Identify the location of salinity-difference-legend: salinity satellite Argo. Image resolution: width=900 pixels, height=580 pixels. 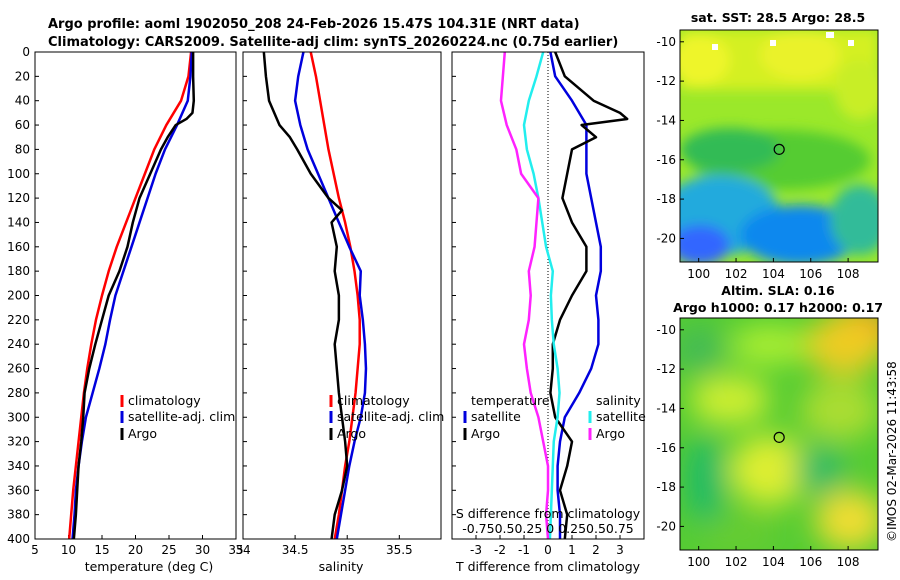
(617, 417).